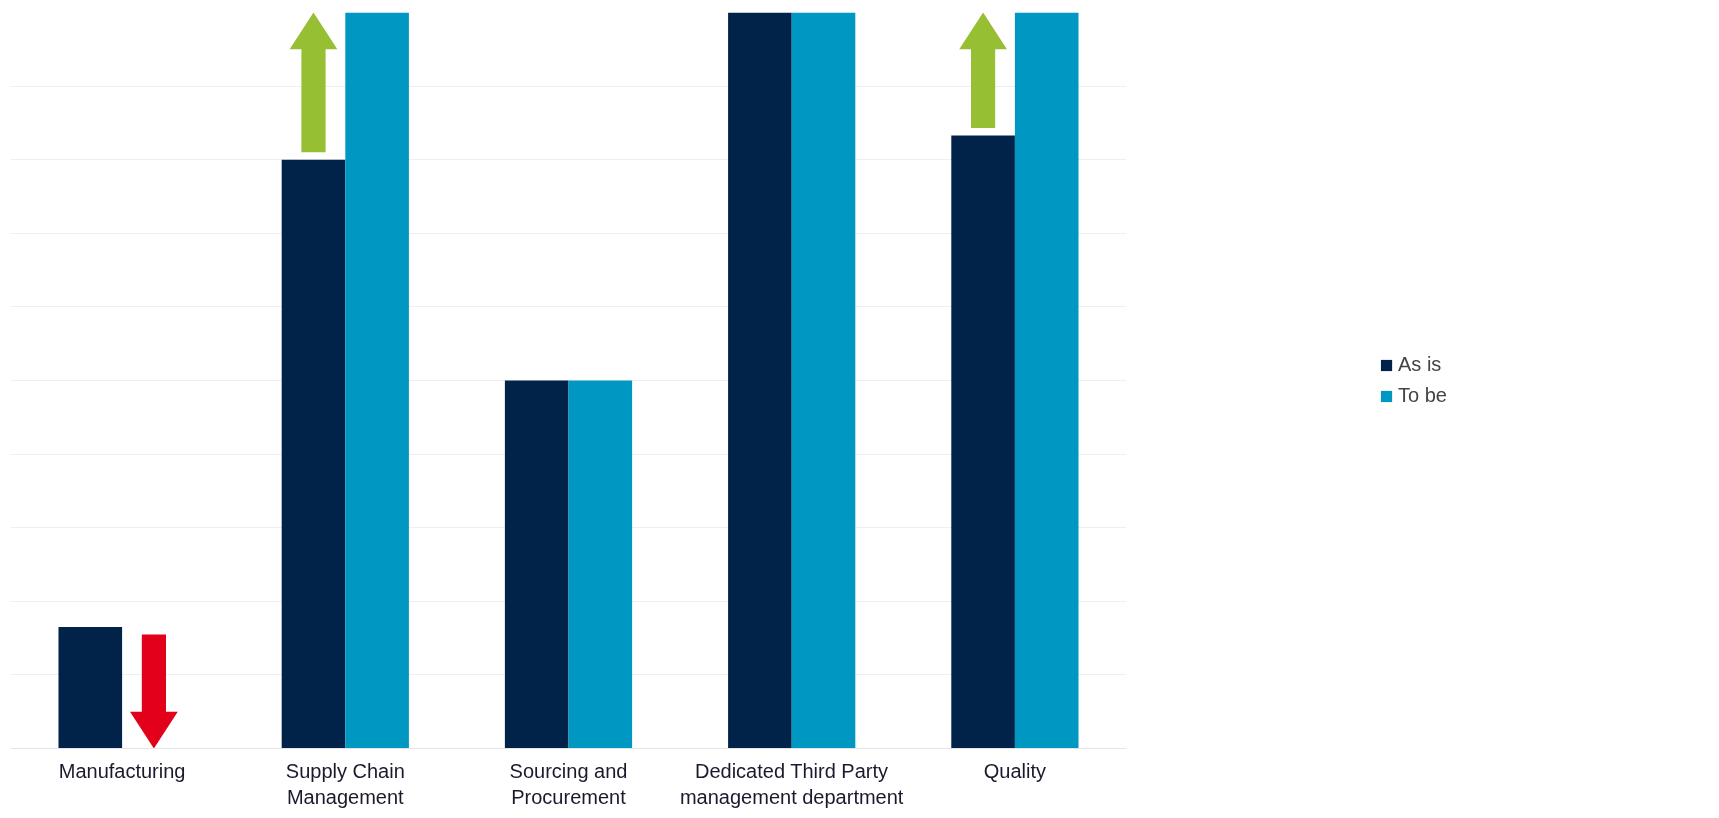 The image size is (1719, 818). What do you see at coordinates (345, 783) in the screenshot?
I see `x-tick-label: Supply Chain Management` at bounding box center [345, 783].